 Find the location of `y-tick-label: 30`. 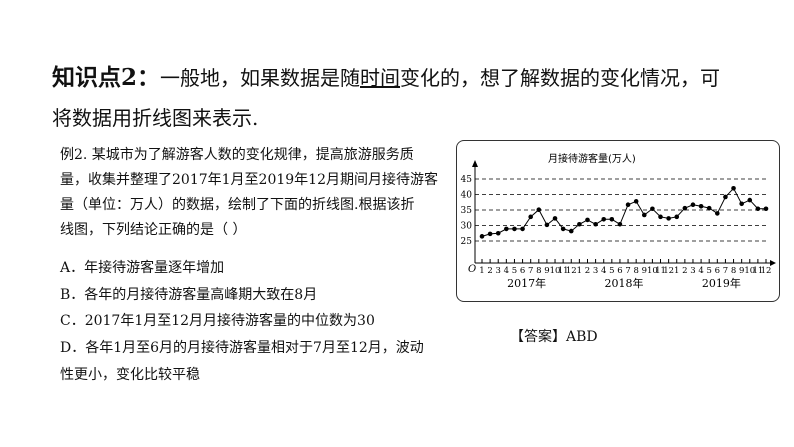

y-tick-label: 30 is located at coordinates (467, 227).